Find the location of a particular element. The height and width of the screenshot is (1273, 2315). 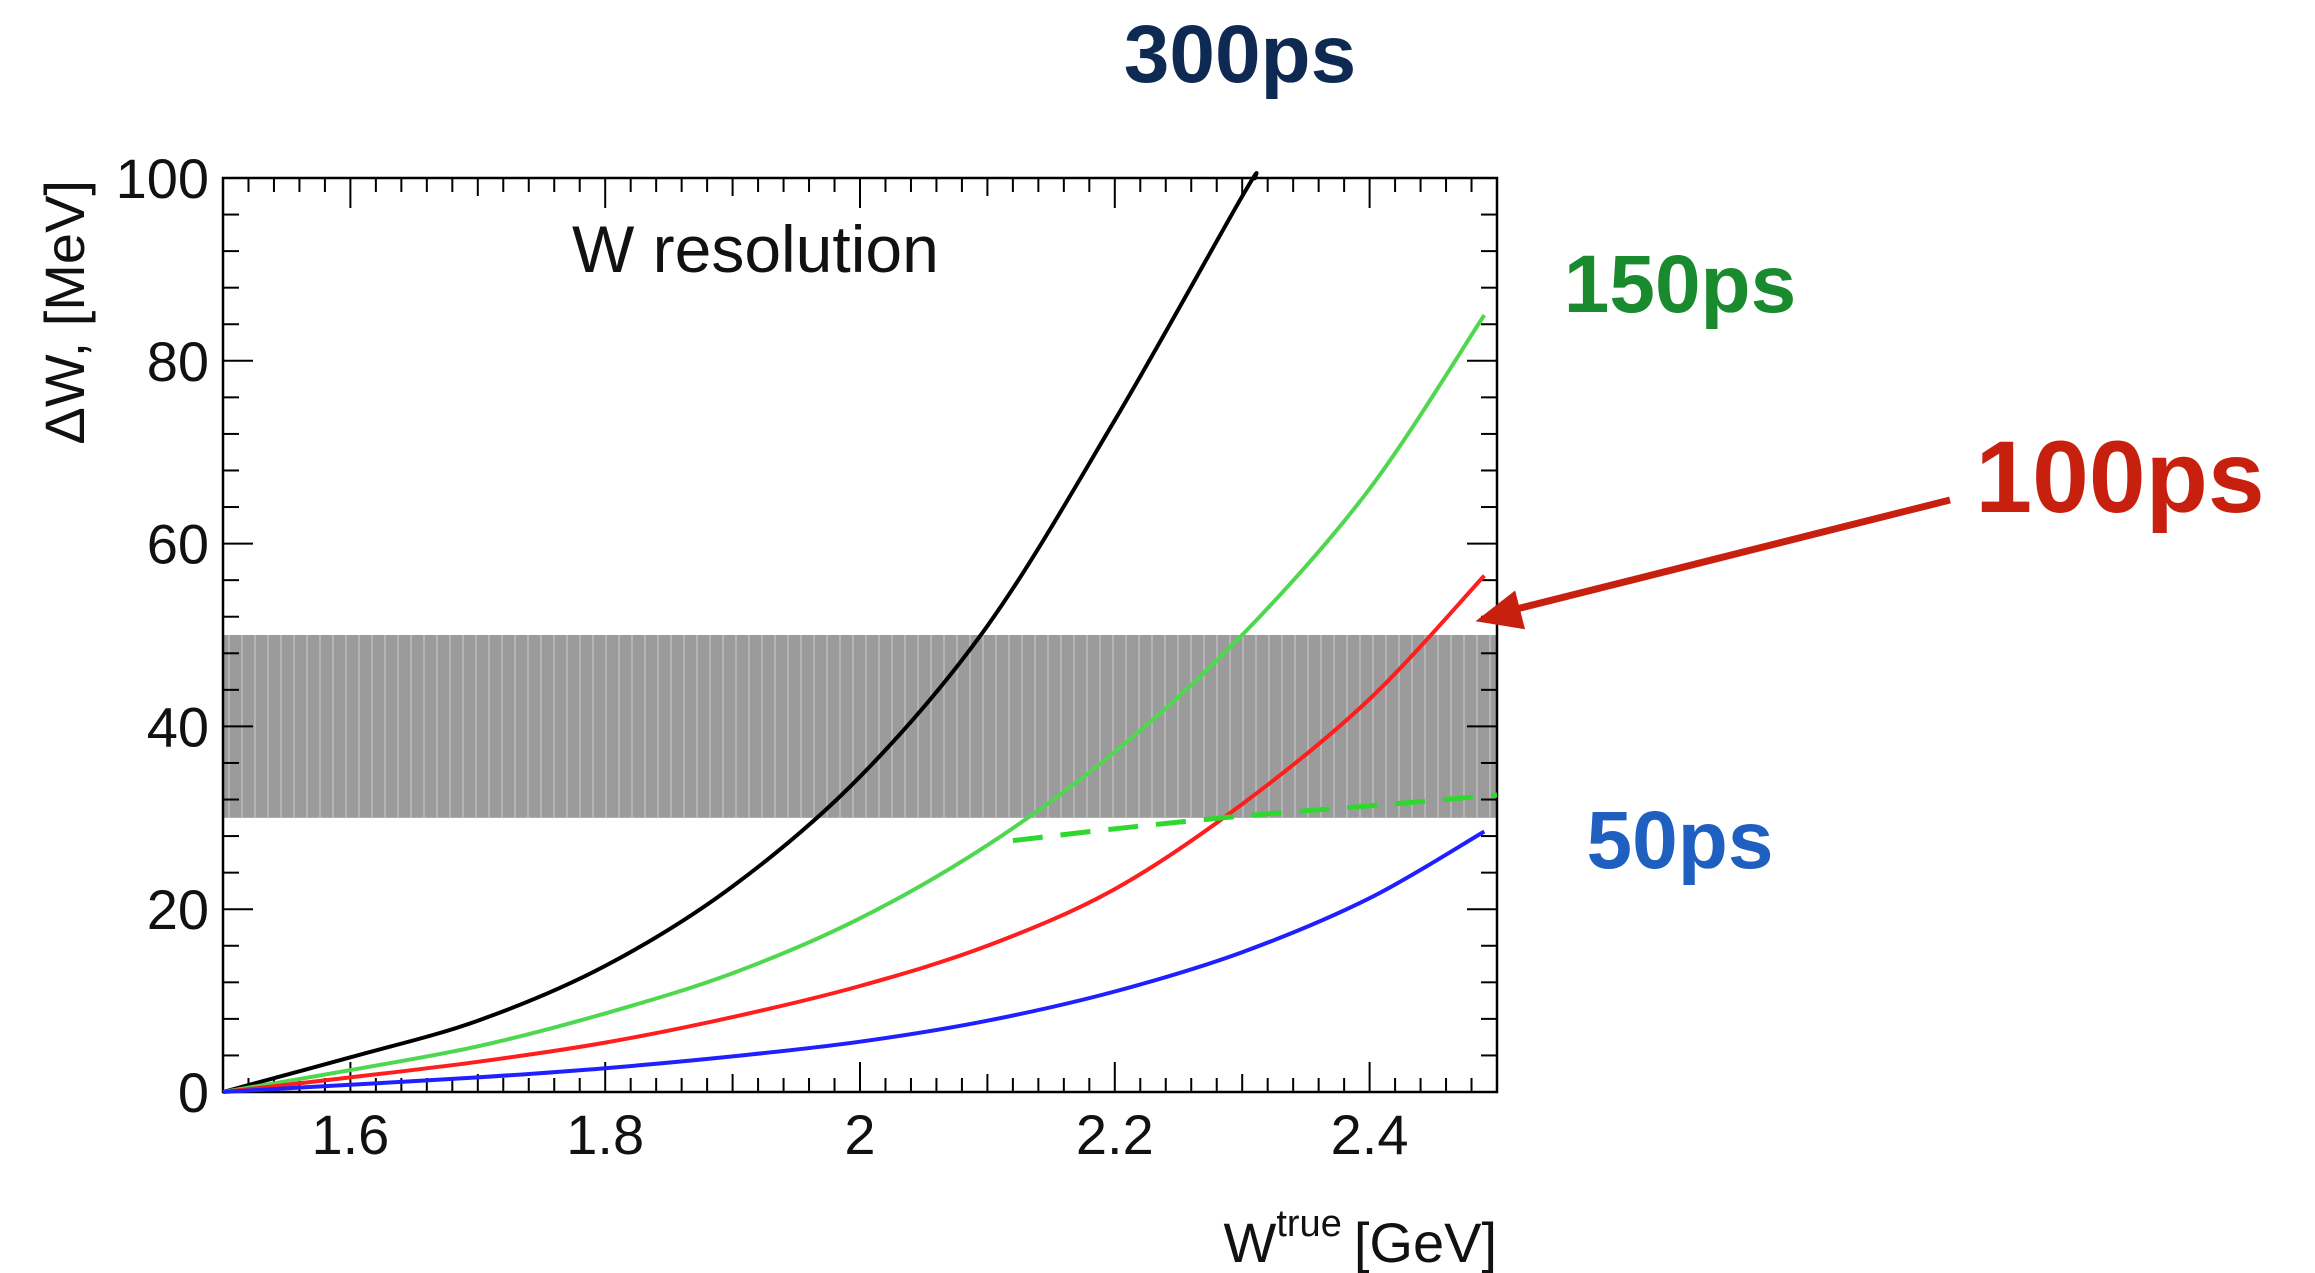

x-tick-label: 1.6 is located at coordinates (350, 1134).